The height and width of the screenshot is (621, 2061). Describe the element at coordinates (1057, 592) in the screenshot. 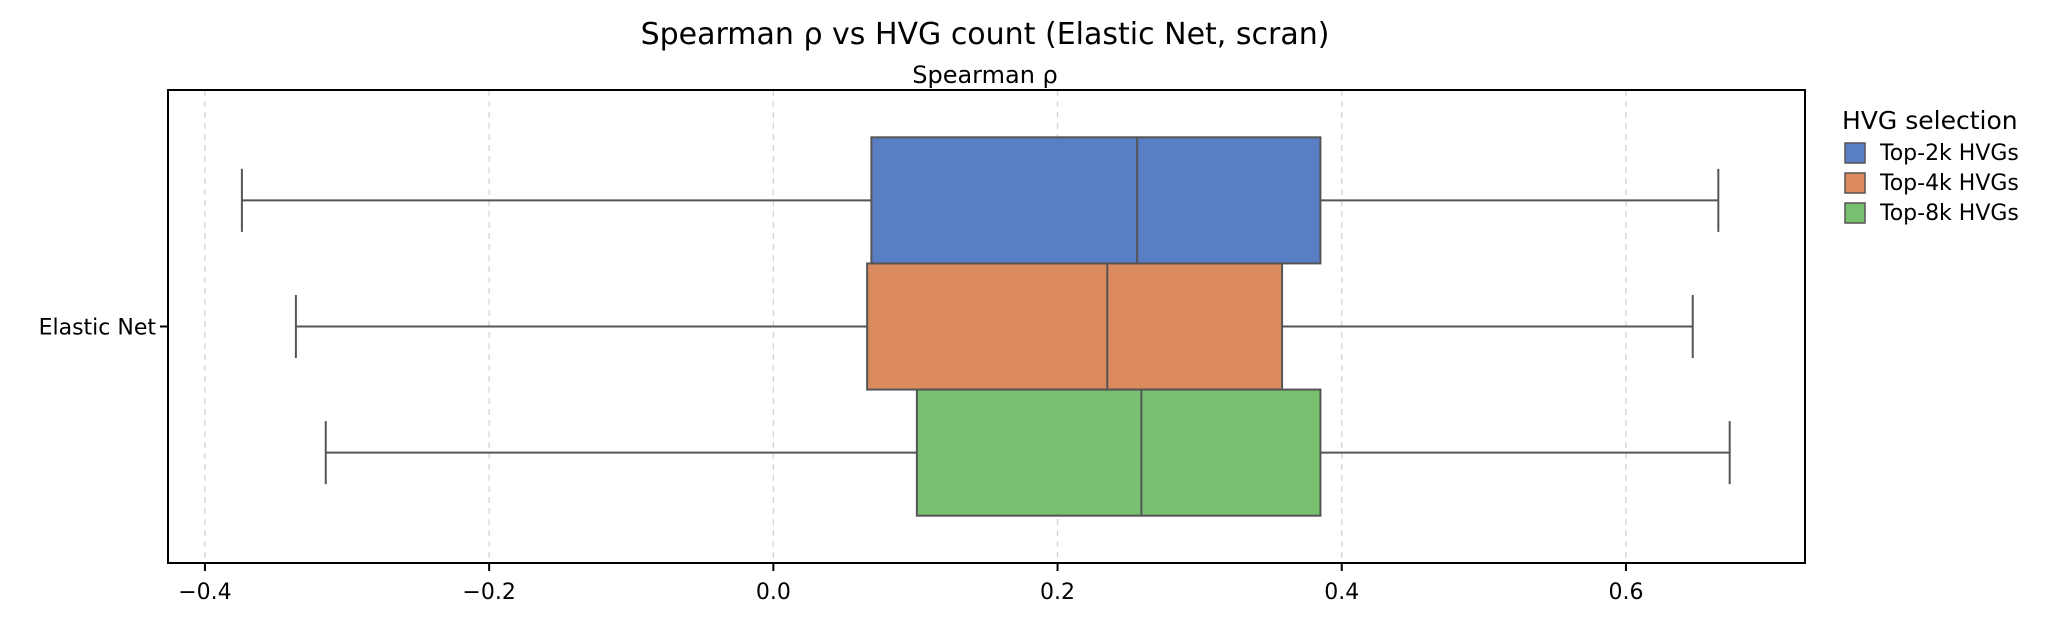

I see `x-tick-label: 0.2` at that location.